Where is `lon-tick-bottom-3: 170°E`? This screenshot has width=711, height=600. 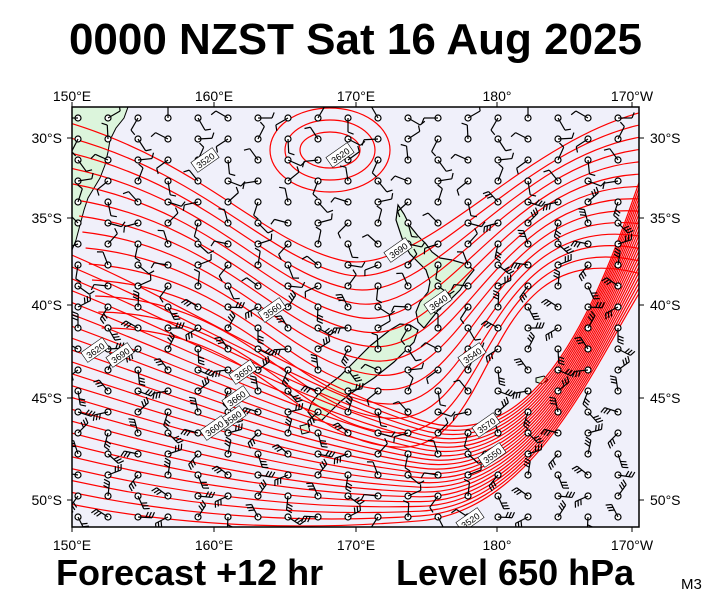
lon-tick-bottom-3: 170°E is located at coordinates (356, 545).